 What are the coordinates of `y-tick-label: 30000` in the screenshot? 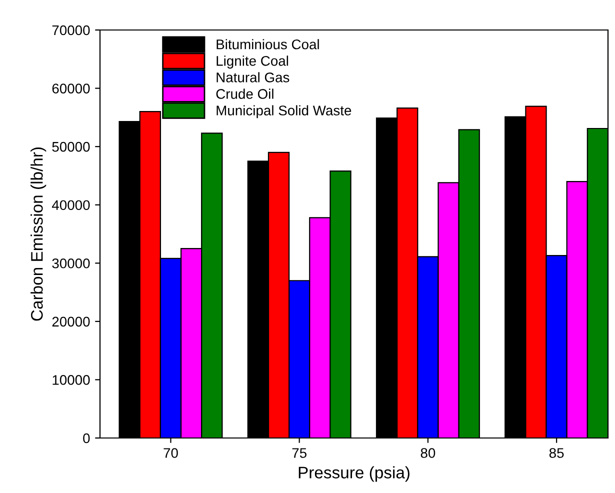 It's located at (71, 263).